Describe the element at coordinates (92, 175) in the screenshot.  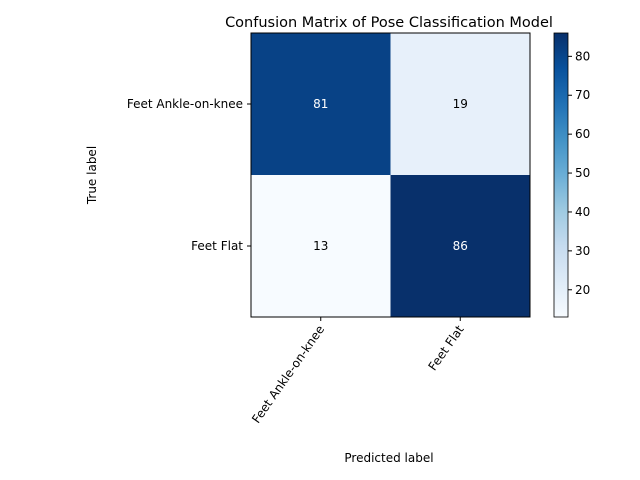
I see `y-axis-label: True label` at that location.